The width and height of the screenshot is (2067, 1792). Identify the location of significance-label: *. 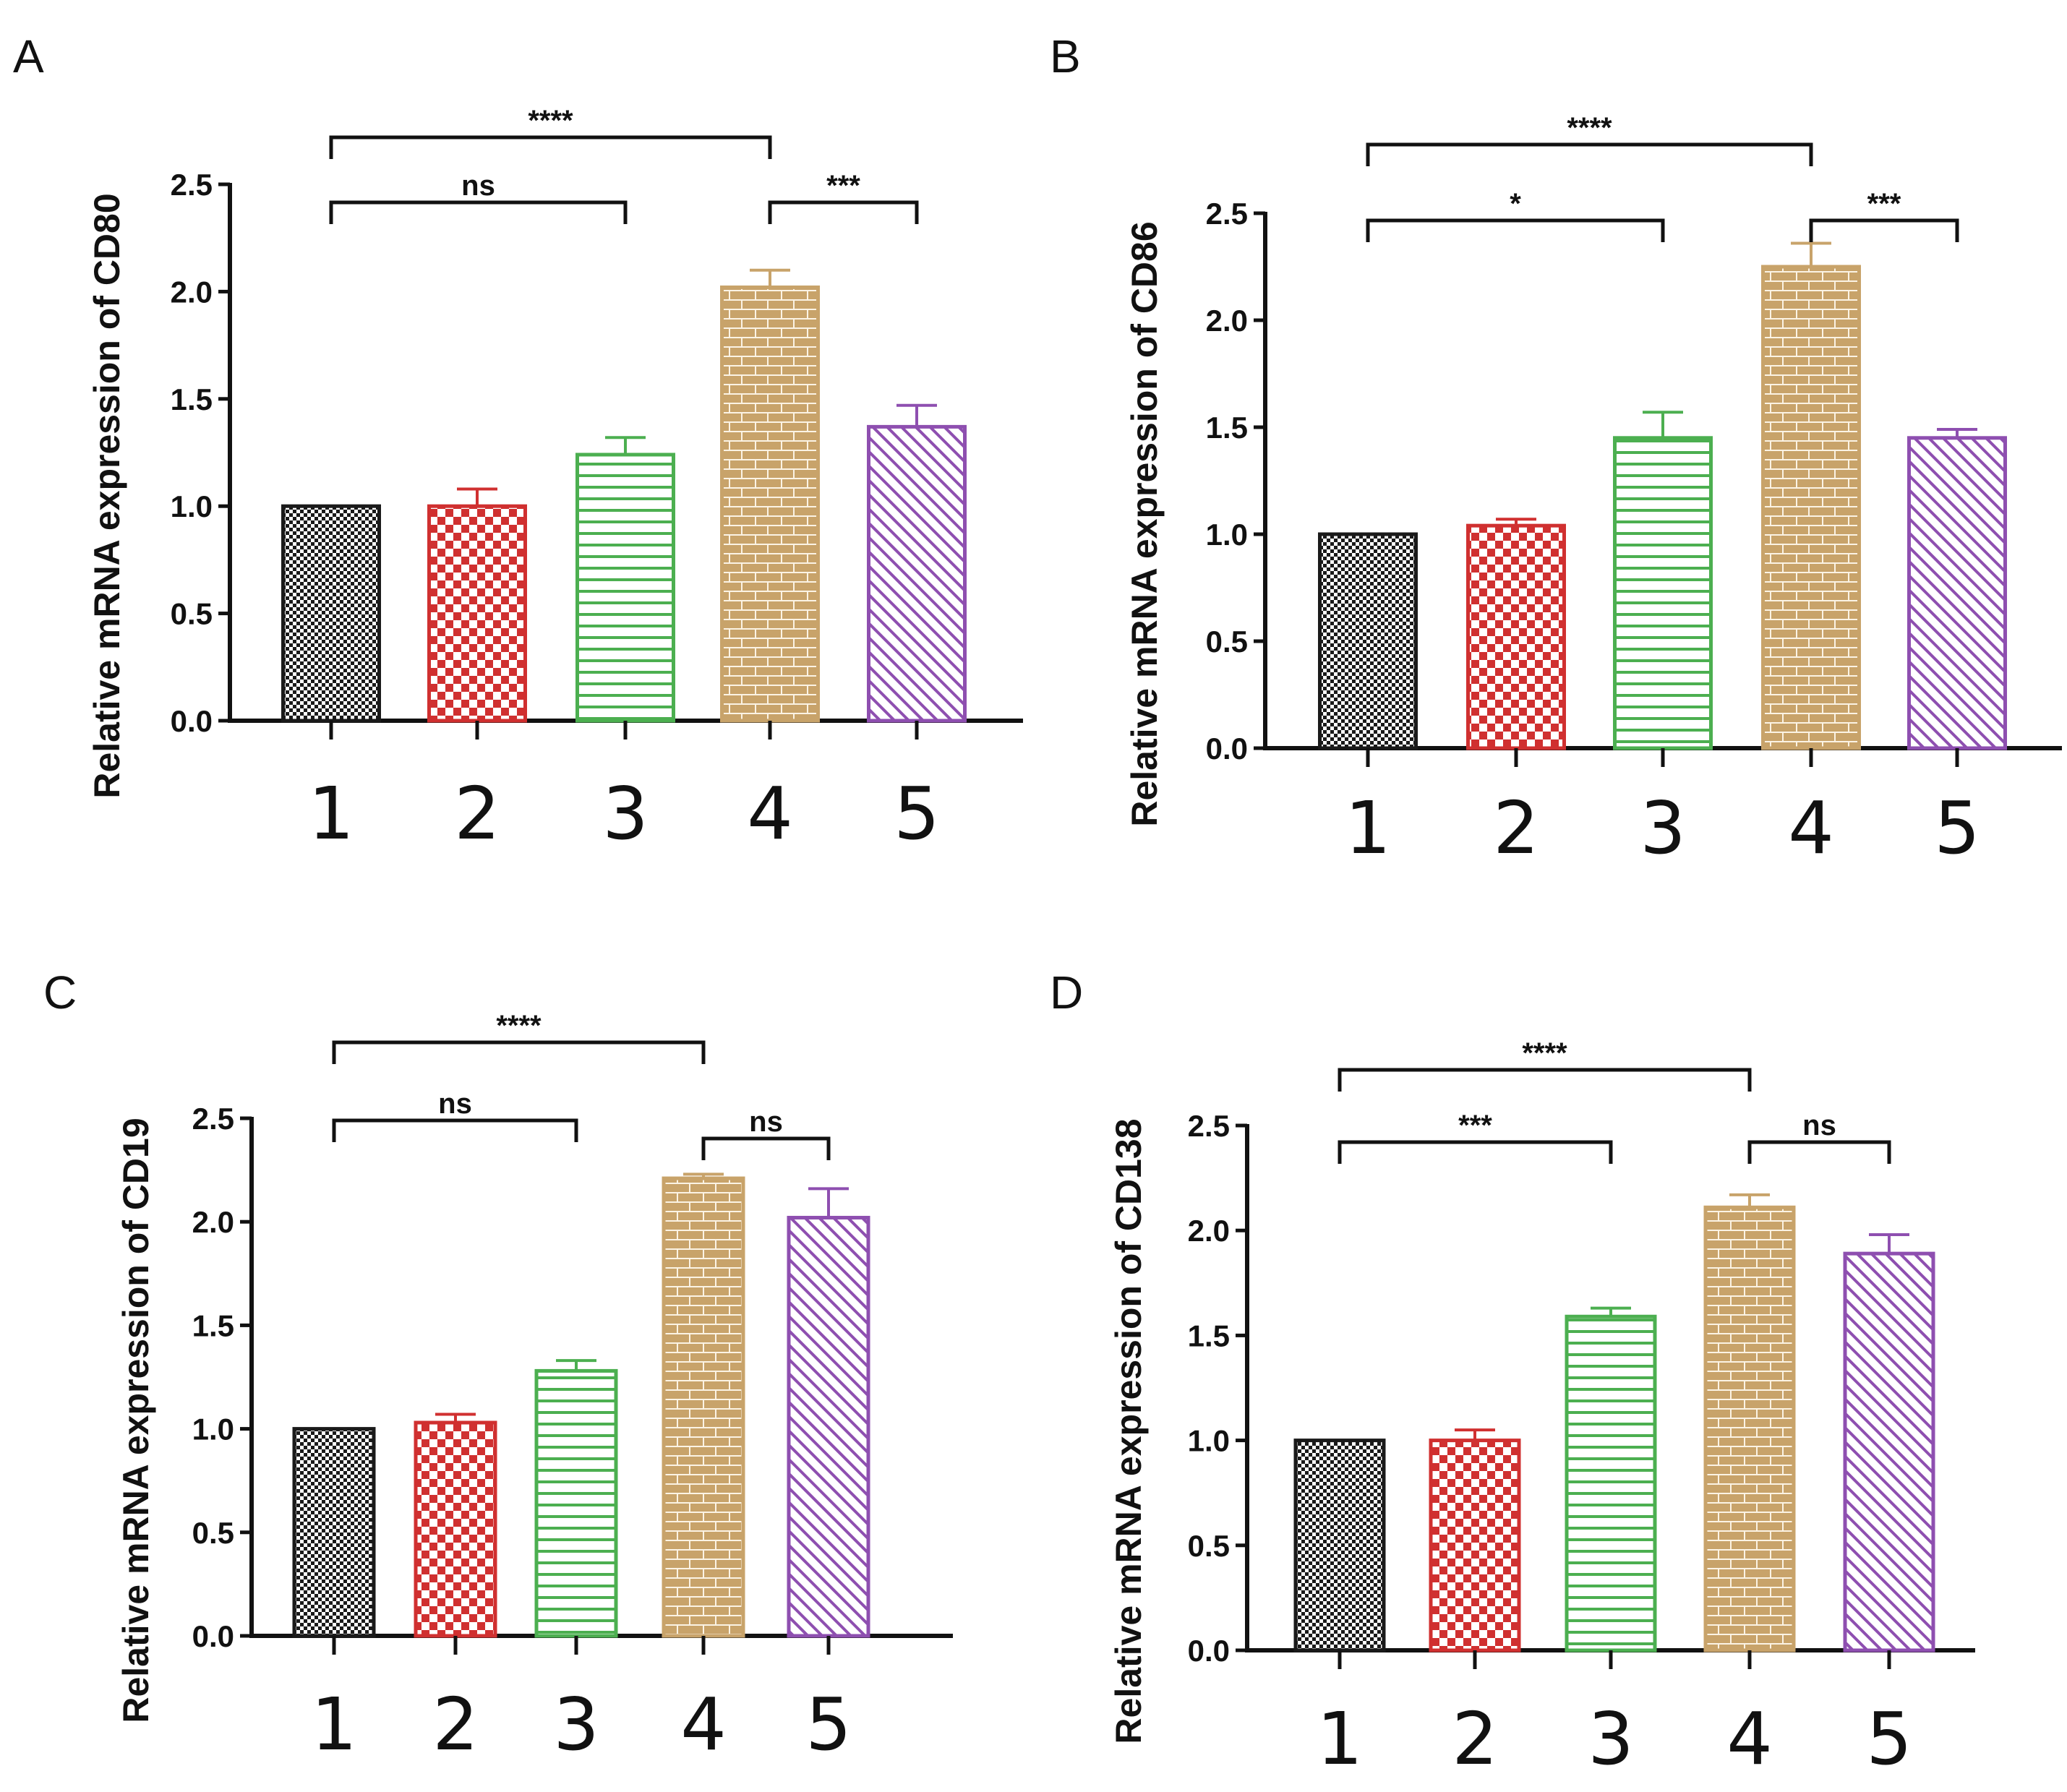
(1515, 204).